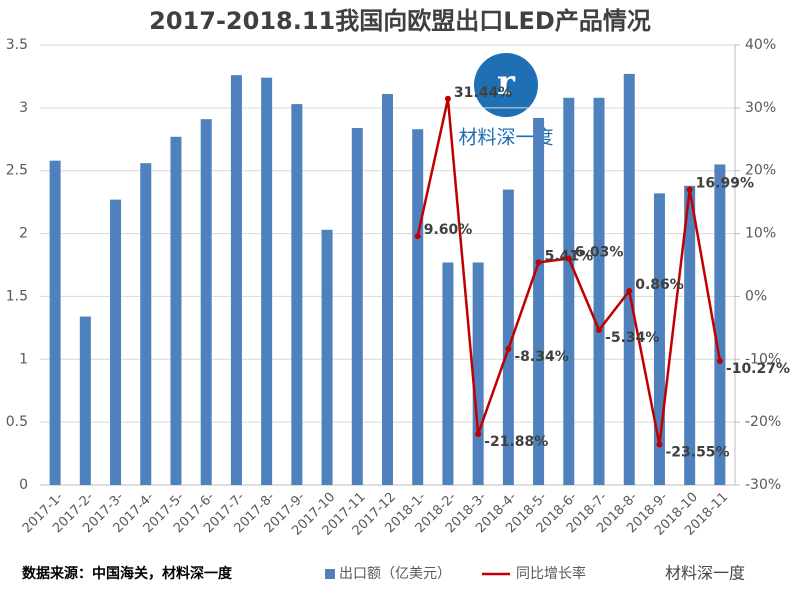 This screenshot has height=599, width=800. I want to click on y2-tick-label: -30%, so click(763, 485).